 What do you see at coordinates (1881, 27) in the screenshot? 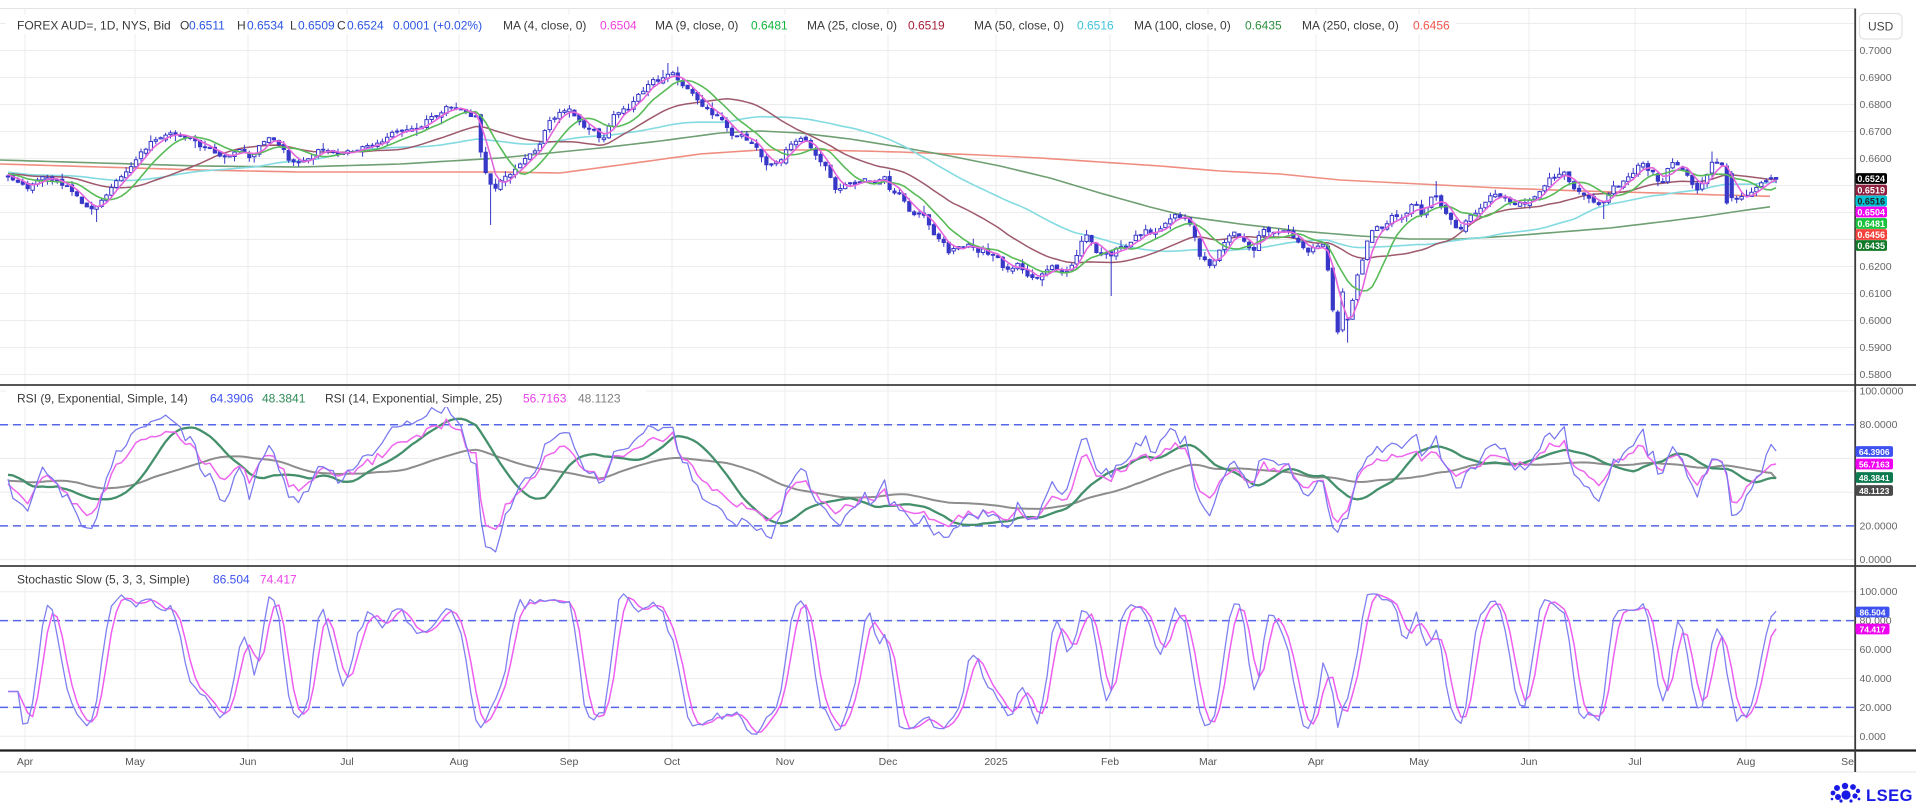
I see `svg-text: USD` at bounding box center [1881, 27].